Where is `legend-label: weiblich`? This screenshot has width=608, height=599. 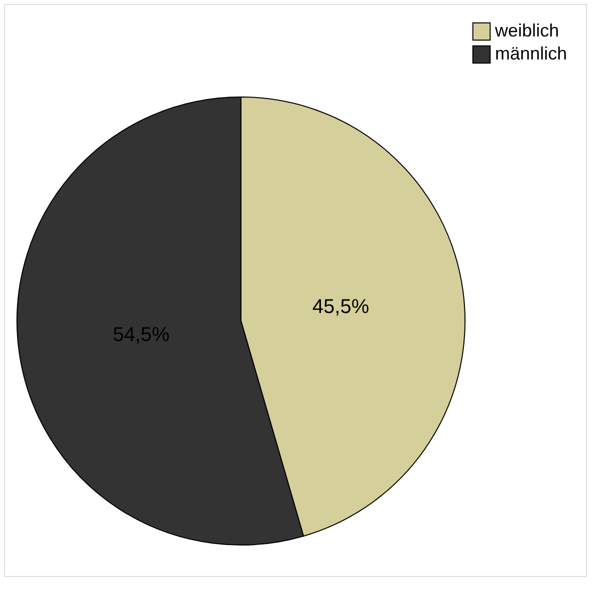 legend-label: weiblich is located at coordinates (527, 30).